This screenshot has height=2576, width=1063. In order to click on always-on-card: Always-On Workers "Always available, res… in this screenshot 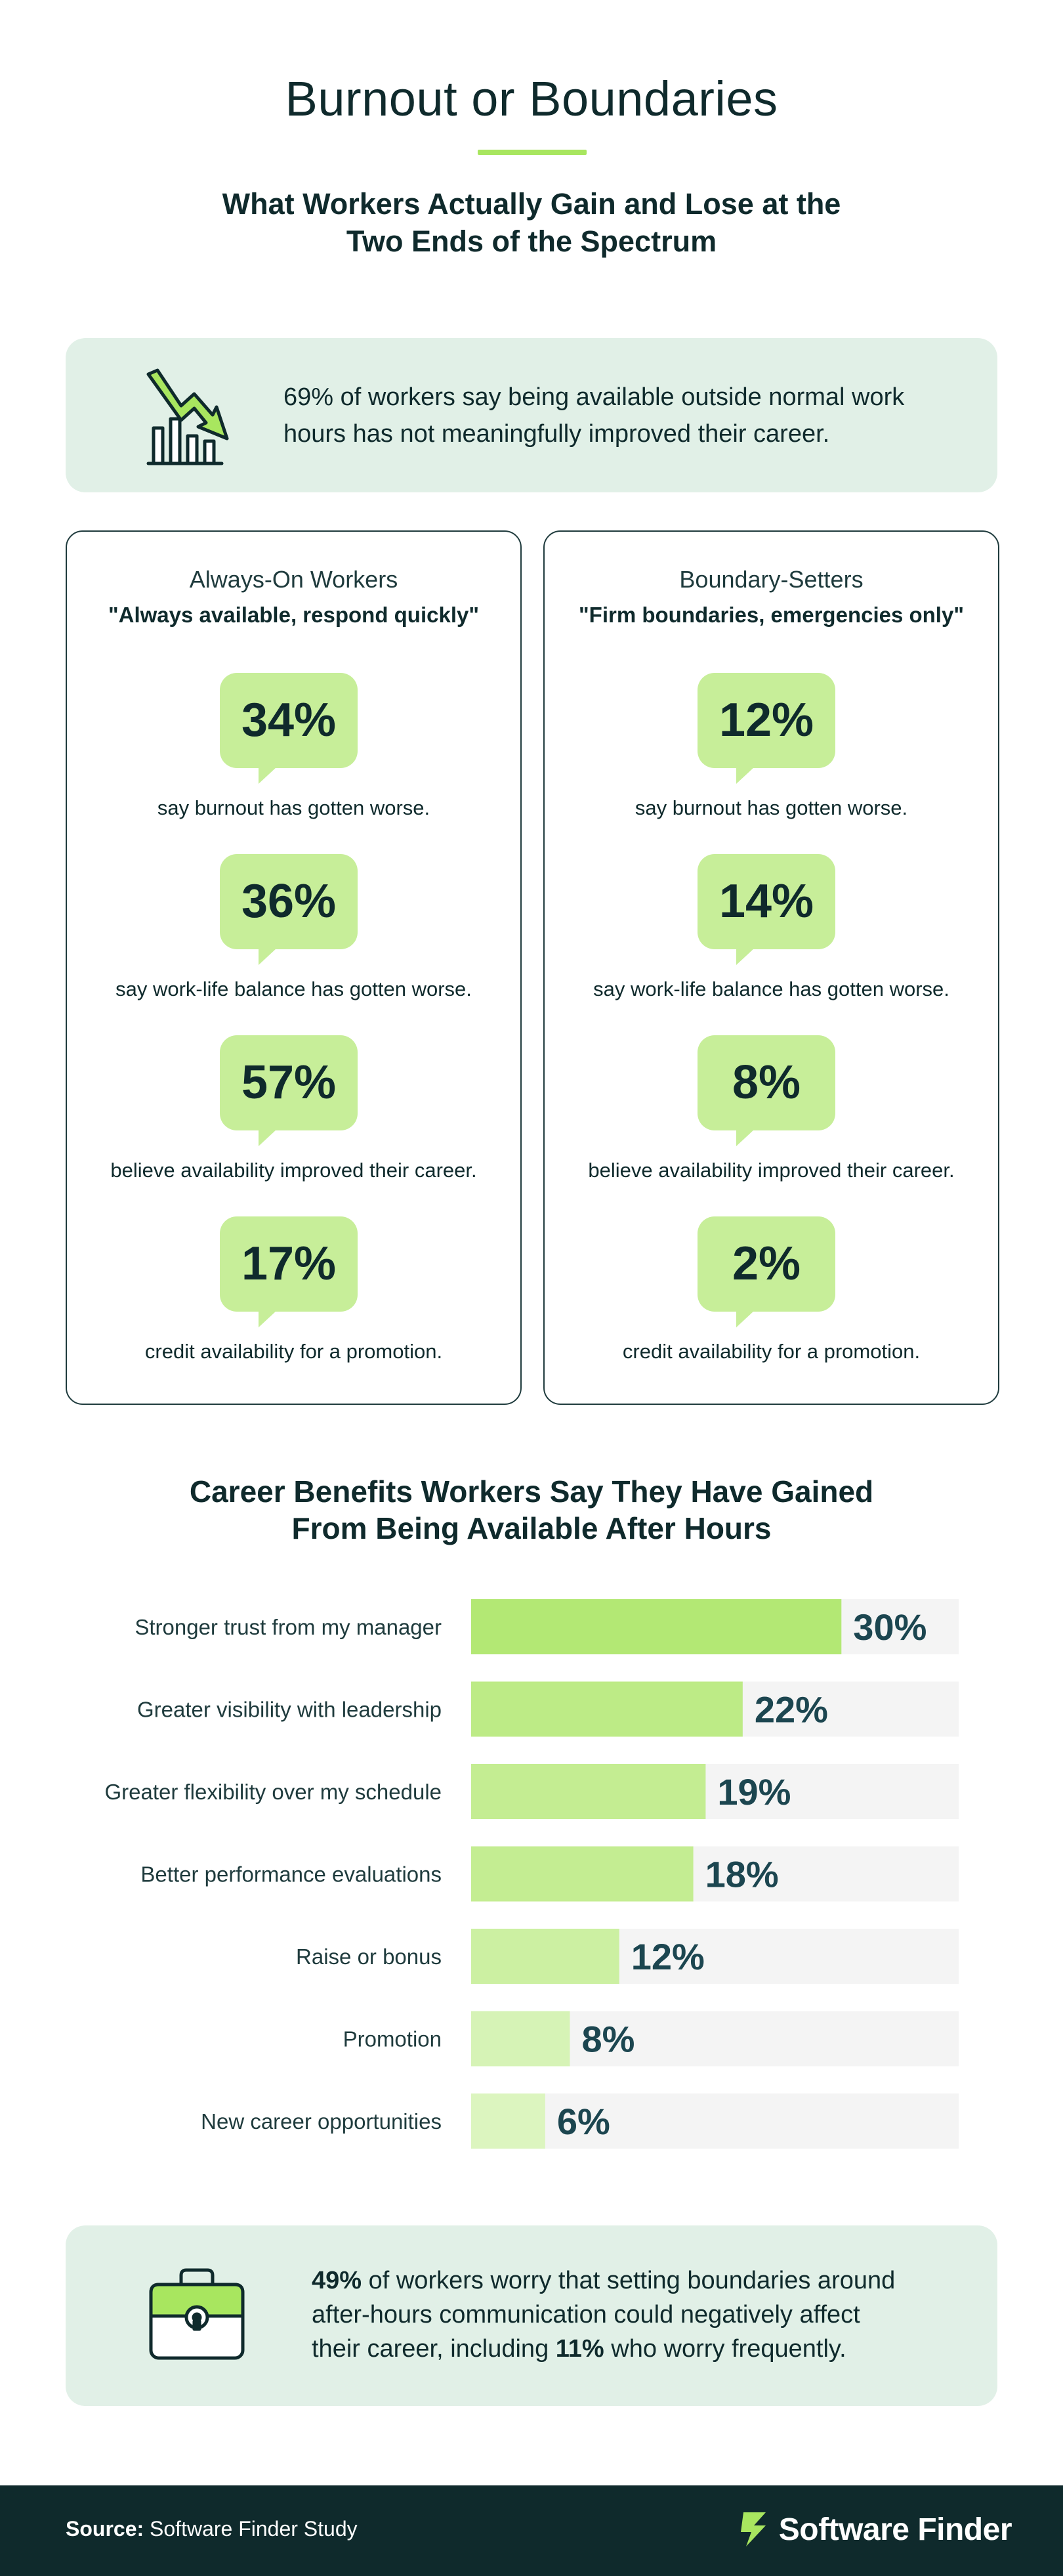, I will do `click(294, 967)`.